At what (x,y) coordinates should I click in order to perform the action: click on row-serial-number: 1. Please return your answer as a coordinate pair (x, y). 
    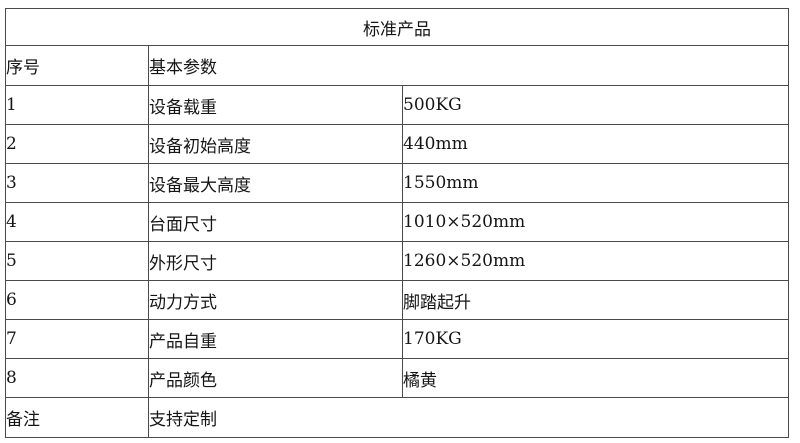
    Looking at the image, I should click on (77, 105).